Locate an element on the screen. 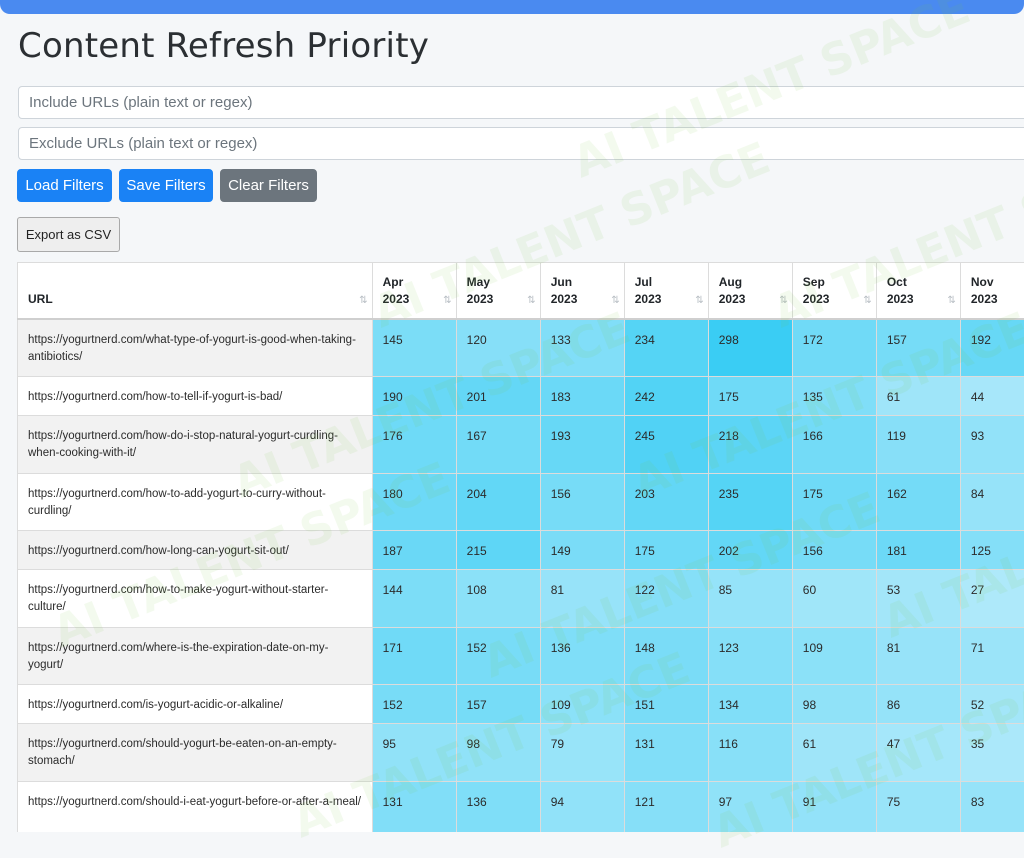 The width and height of the screenshot is (1024, 858). value-cell: 172 is located at coordinates (834, 348).